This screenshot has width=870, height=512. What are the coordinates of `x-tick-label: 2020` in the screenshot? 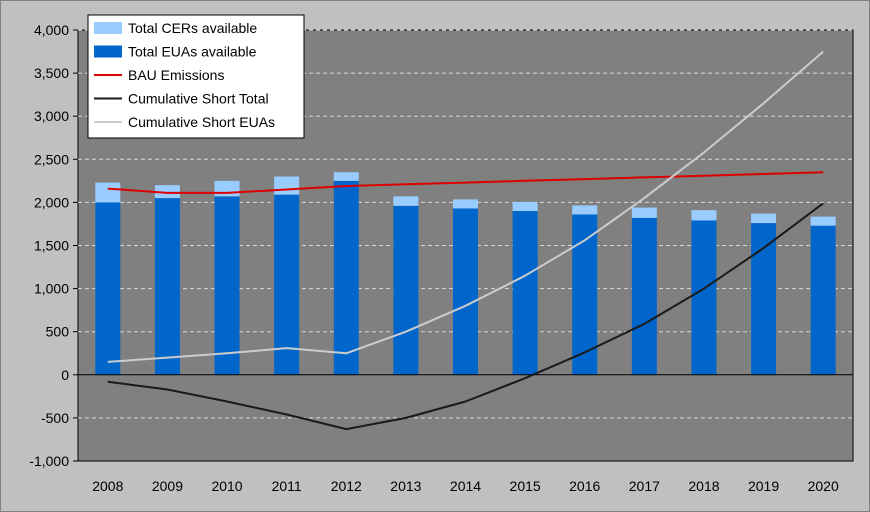 It's located at (823, 486).